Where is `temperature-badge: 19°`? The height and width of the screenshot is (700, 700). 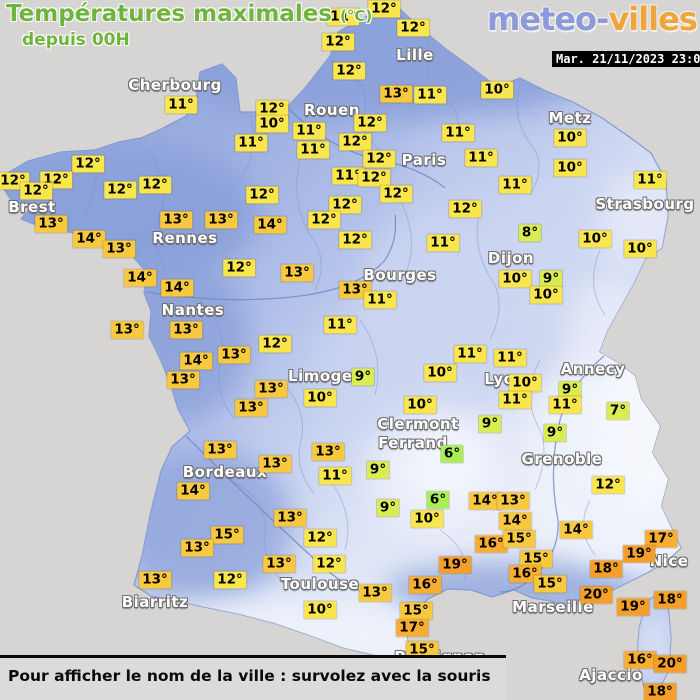
temperature-badge: 19° is located at coordinates (455, 565).